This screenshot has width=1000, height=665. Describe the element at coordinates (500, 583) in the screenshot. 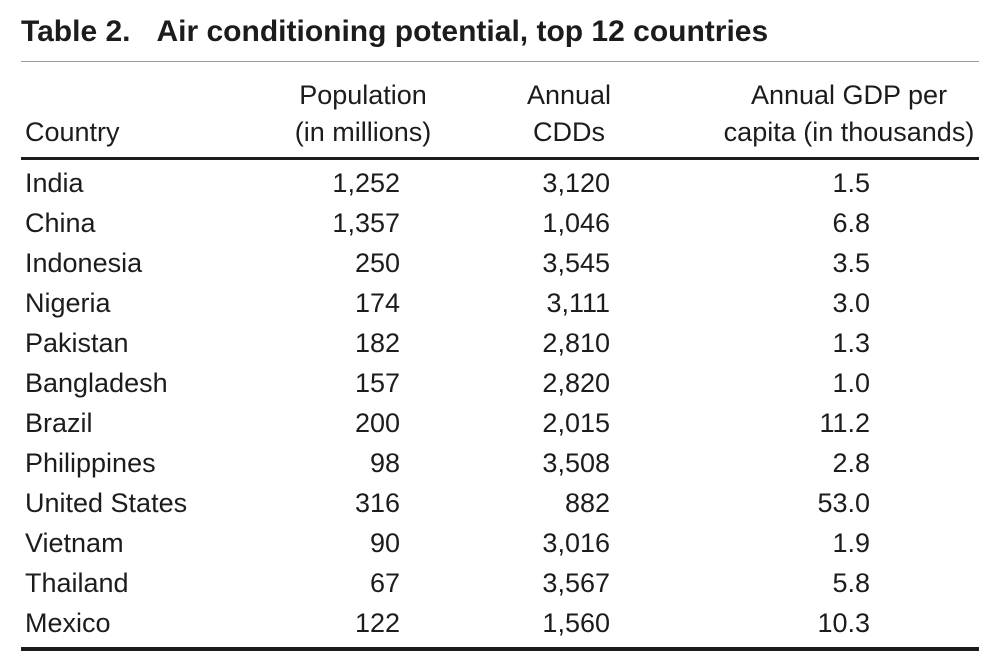

I see `table-row: Thailand 67 3,567 5.8` at that location.